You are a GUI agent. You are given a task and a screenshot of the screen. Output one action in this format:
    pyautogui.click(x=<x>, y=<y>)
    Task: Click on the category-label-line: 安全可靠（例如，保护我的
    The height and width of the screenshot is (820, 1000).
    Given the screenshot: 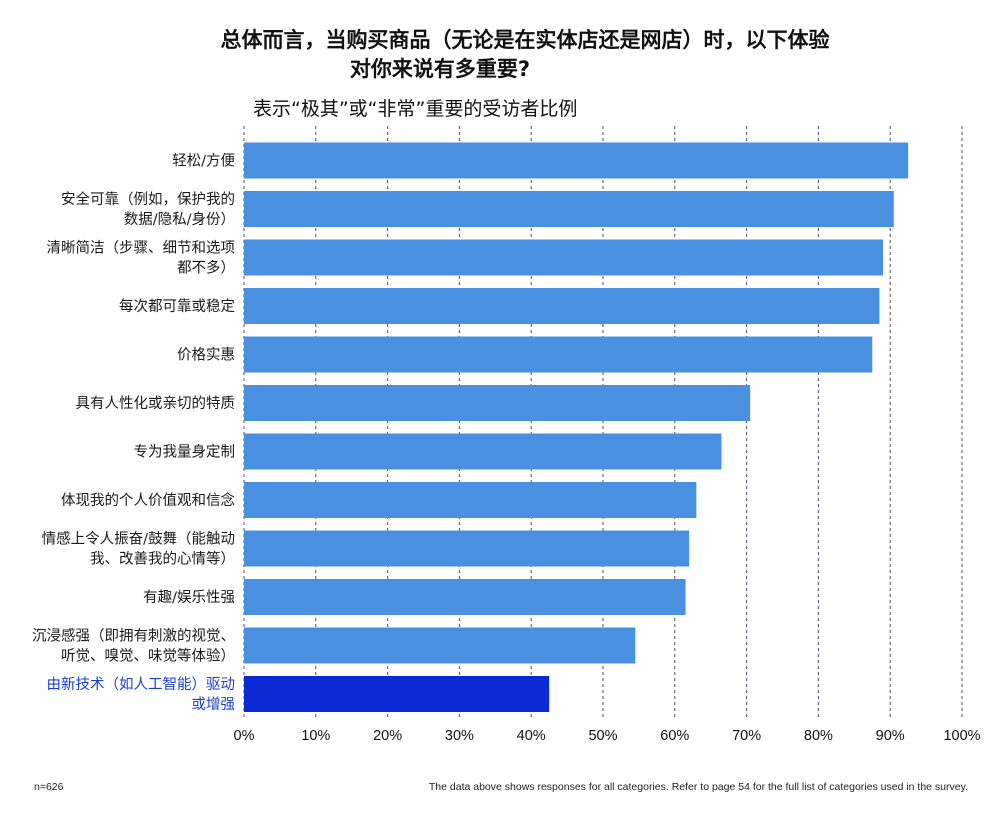 What is the action you would take?
    pyautogui.click(x=148, y=199)
    